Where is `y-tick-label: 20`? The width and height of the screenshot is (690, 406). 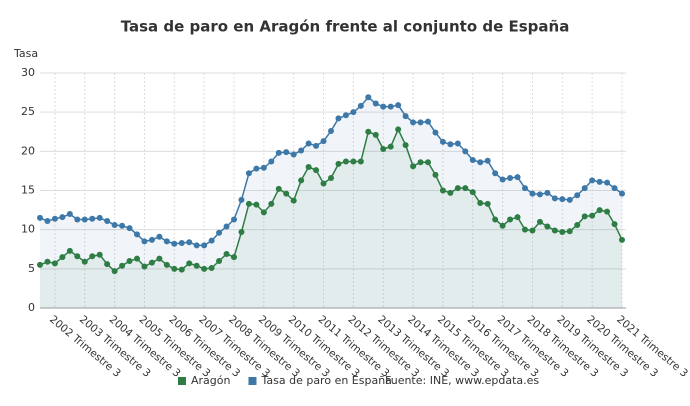
y-tick-label: 20 is located at coordinates (28, 150).